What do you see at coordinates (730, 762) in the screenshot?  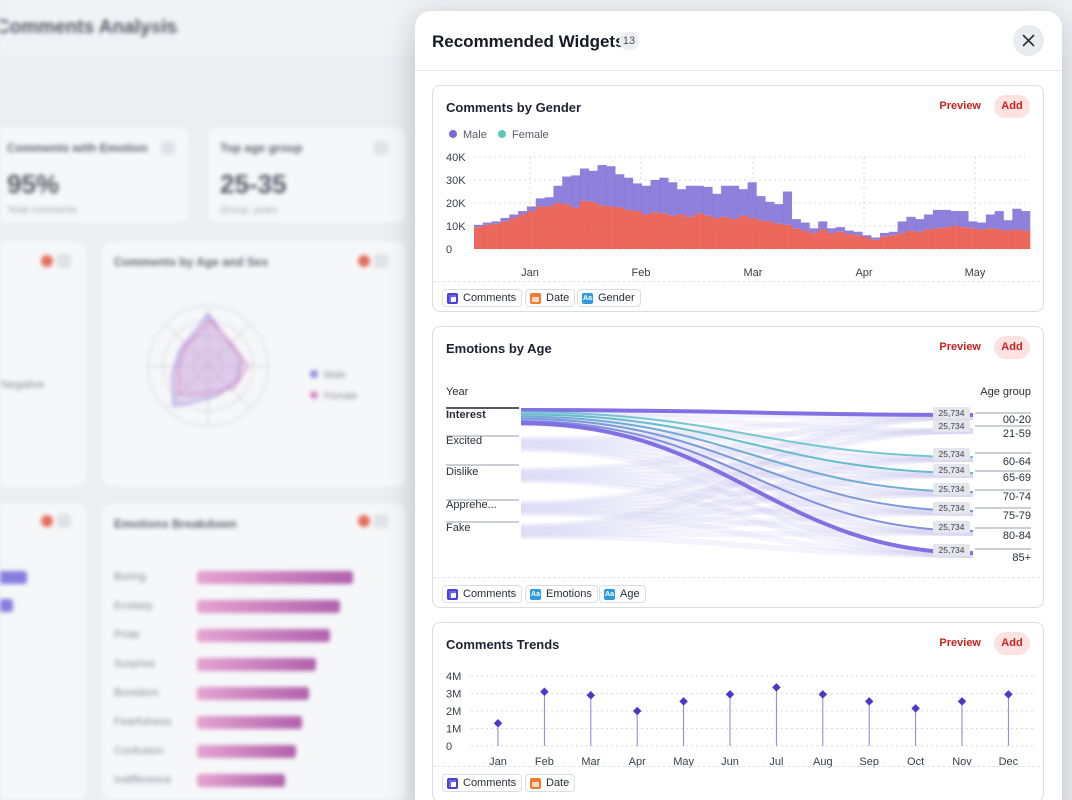 I see `x-tick-label: Jun` at bounding box center [730, 762].